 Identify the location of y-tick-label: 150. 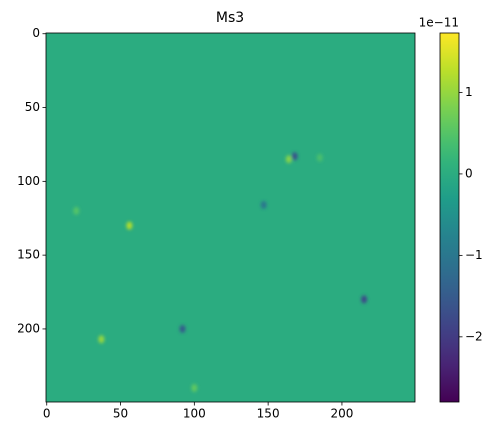
(28, 255).